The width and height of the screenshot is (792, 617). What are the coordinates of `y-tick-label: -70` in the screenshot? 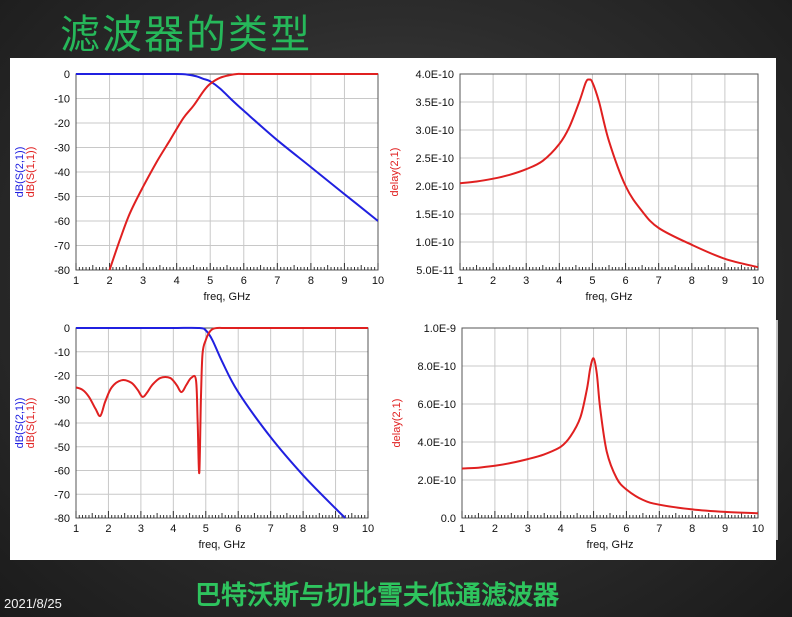 It's located at (62, 247).